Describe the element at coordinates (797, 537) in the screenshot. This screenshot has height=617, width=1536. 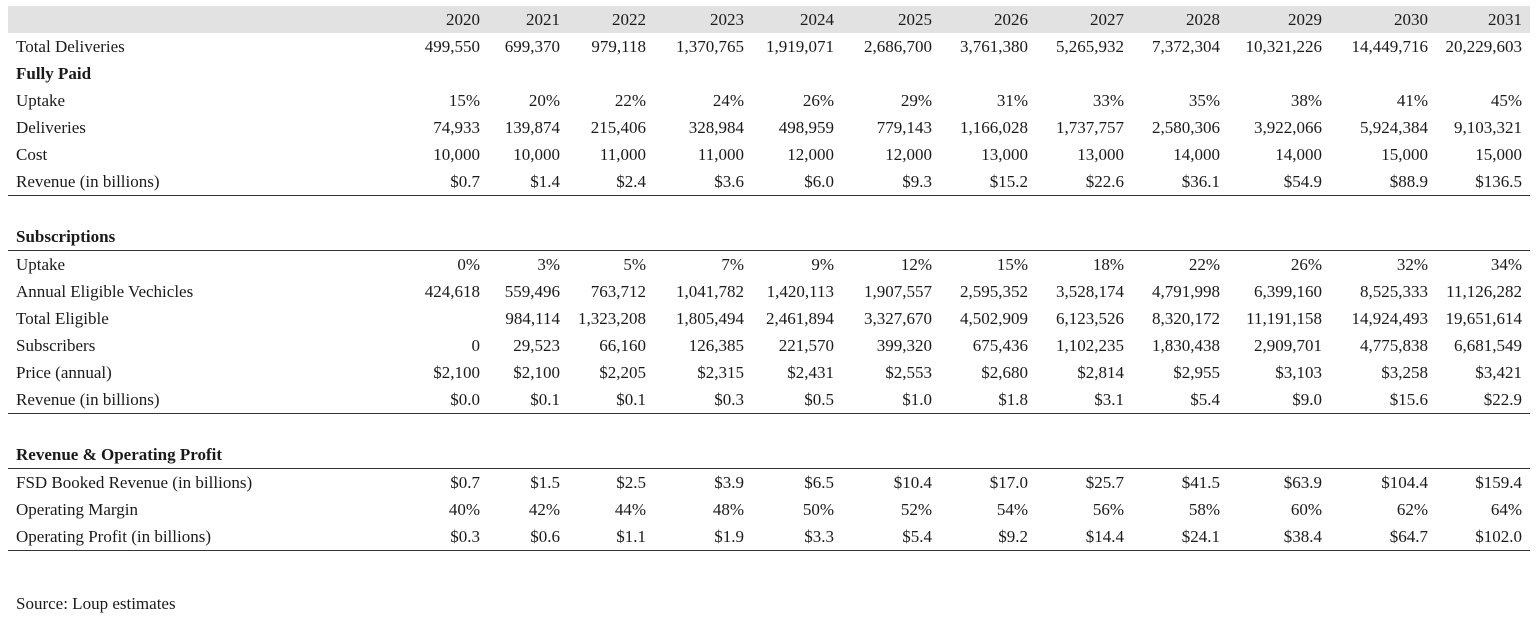
I see `value-cell: $3.3` at that location.